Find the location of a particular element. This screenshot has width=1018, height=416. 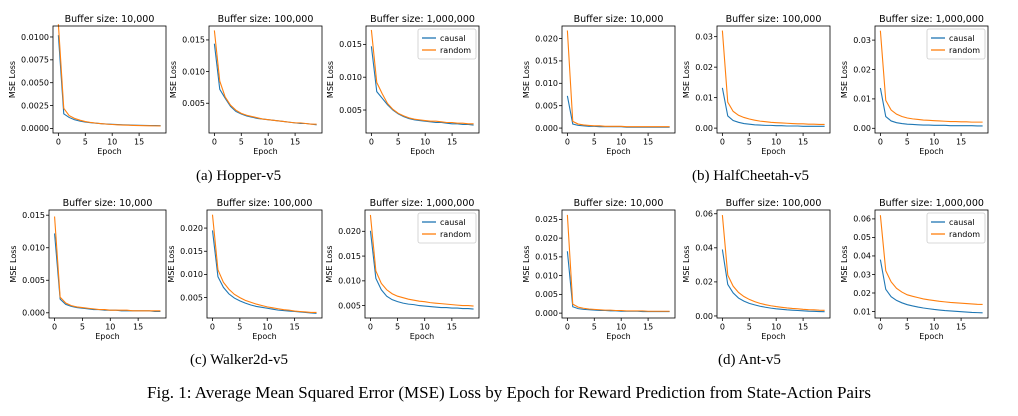

subcaption-hopper: (a) Hopper-v5 is located at coordinates (239, 176).